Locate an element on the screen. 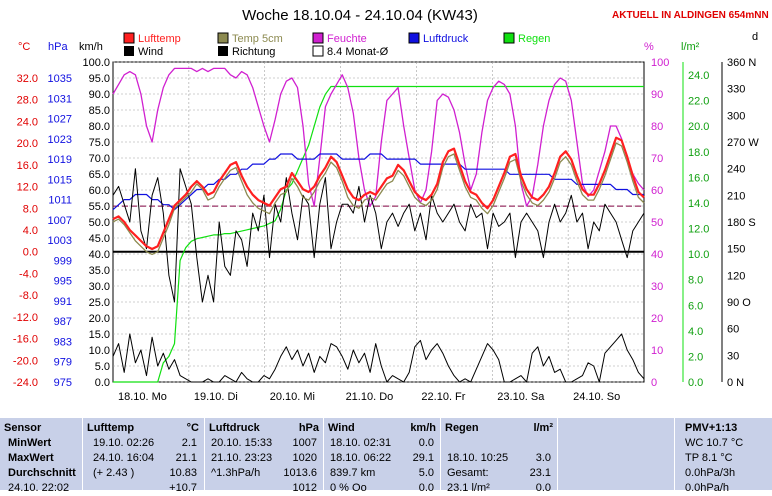  stats-cell-date: 24.10. 16:04 is located at coordinates (124, 458).